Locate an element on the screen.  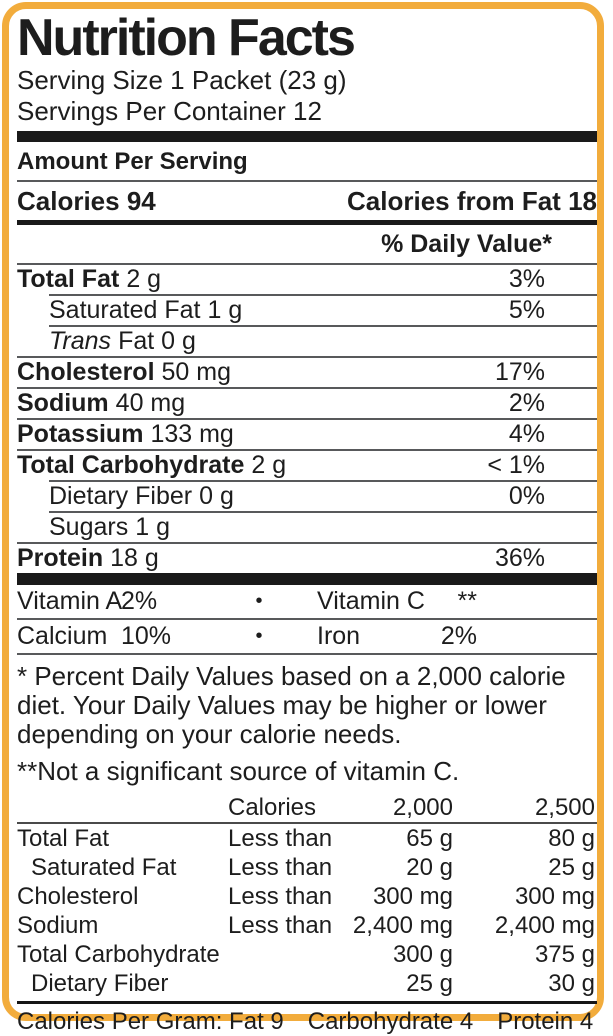
reference-cell: 300 g is located at coordinates (422, 954).